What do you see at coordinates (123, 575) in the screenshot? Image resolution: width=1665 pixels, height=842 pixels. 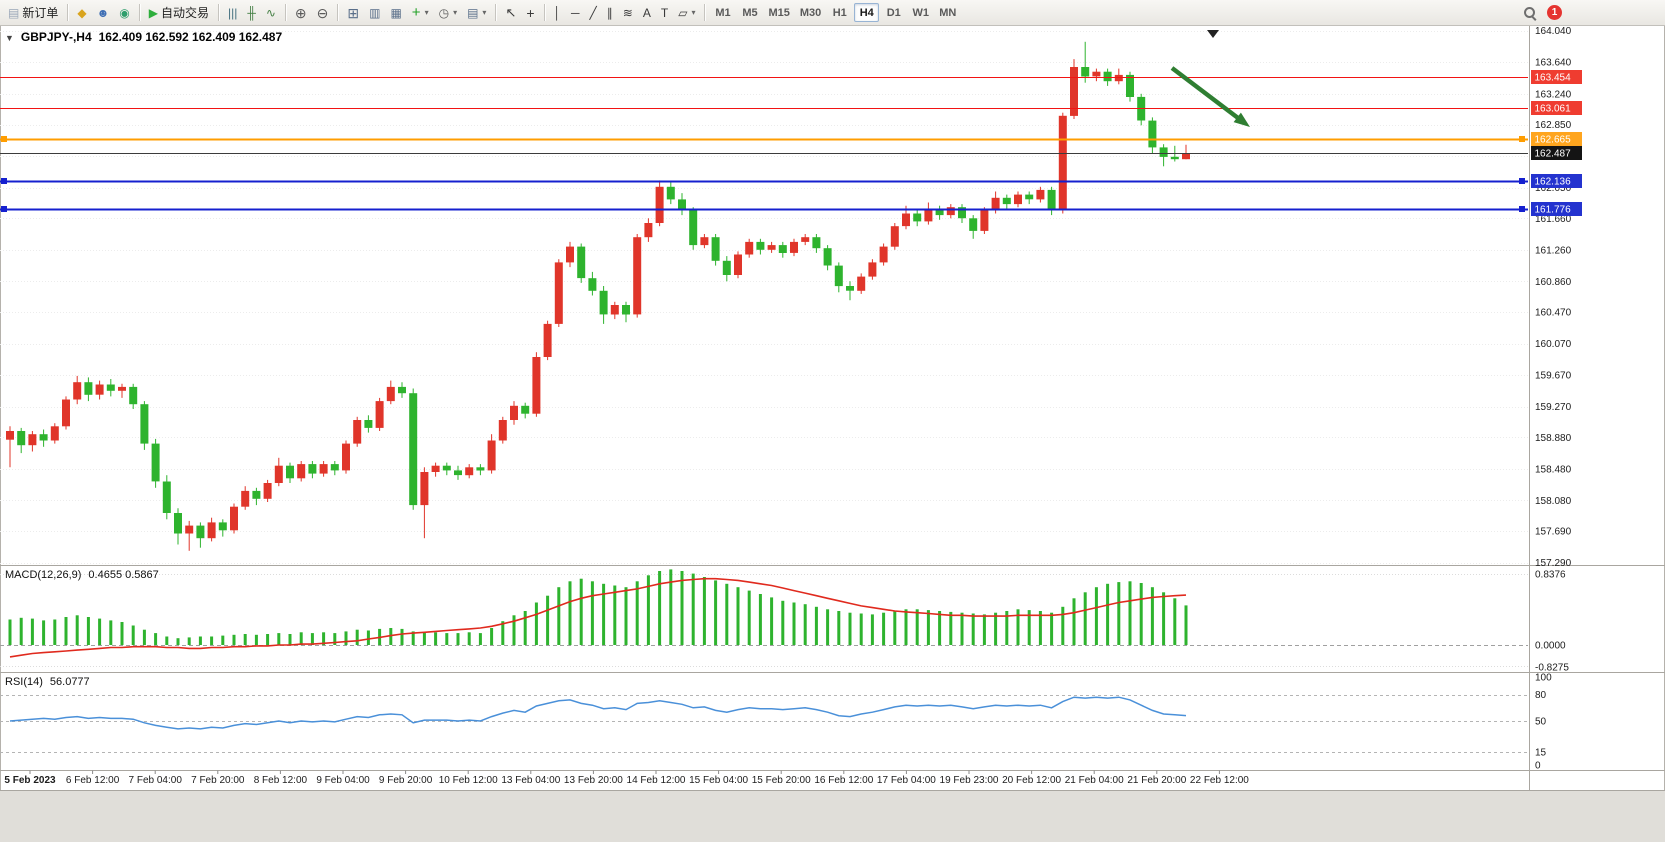 I see `macd-indicator-values: 0.4655 0.5867` at bounding box center [123, 575].